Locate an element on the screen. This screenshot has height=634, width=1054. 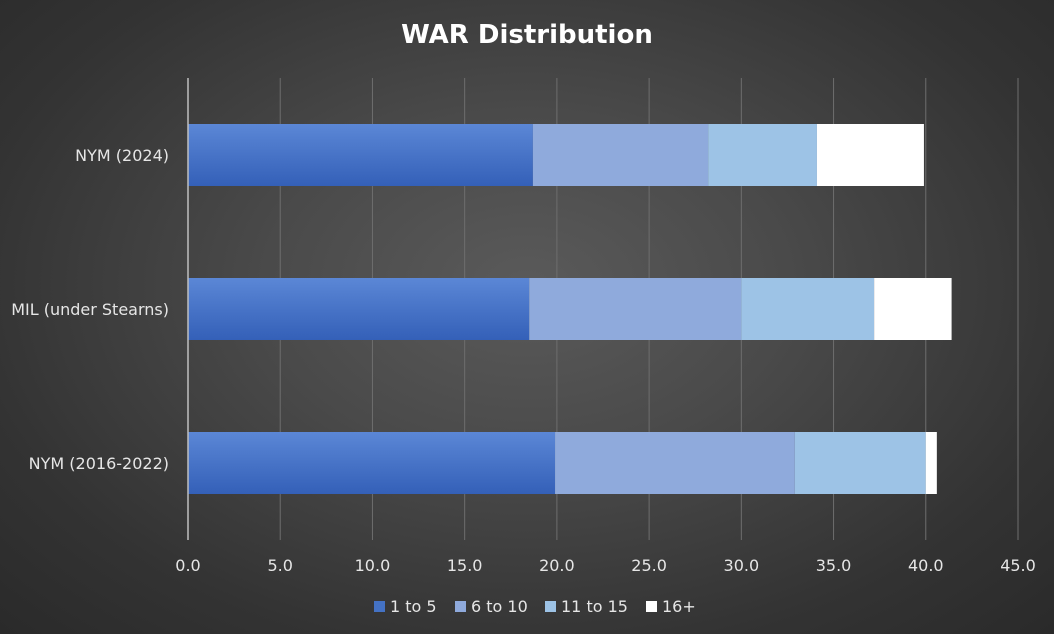
x-tick-label: 30.0 is located at coordinates (742, 565).